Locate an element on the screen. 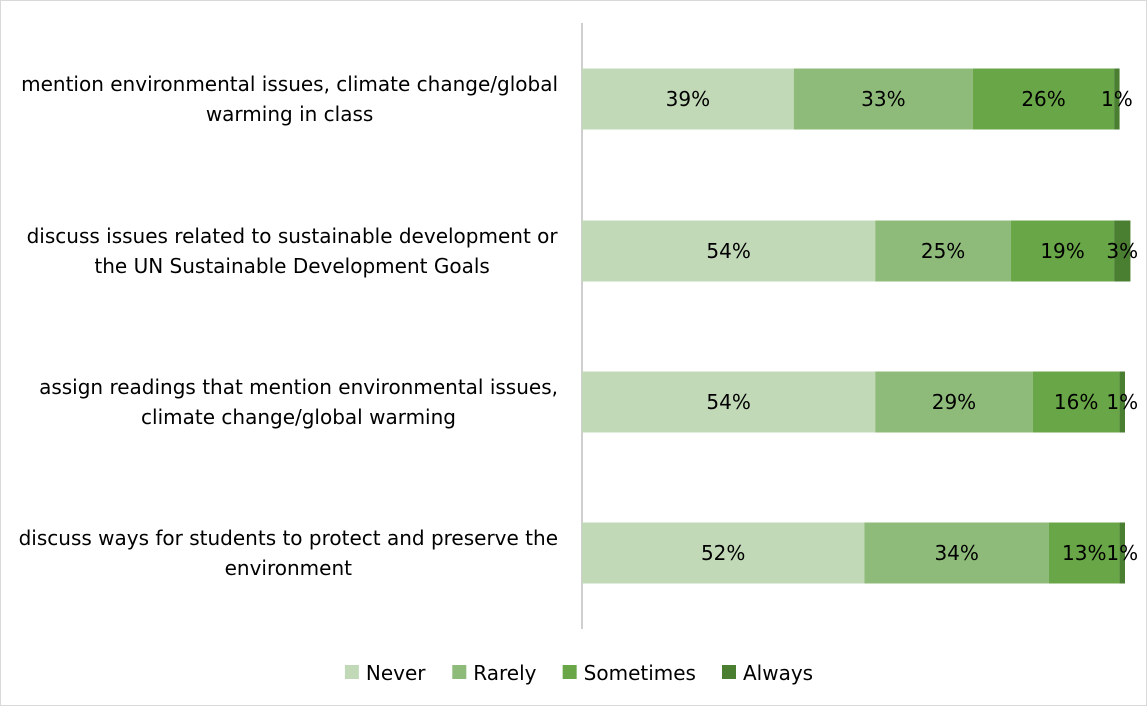  data-label-always-2: 3% is located at coordinates (1122, 251).